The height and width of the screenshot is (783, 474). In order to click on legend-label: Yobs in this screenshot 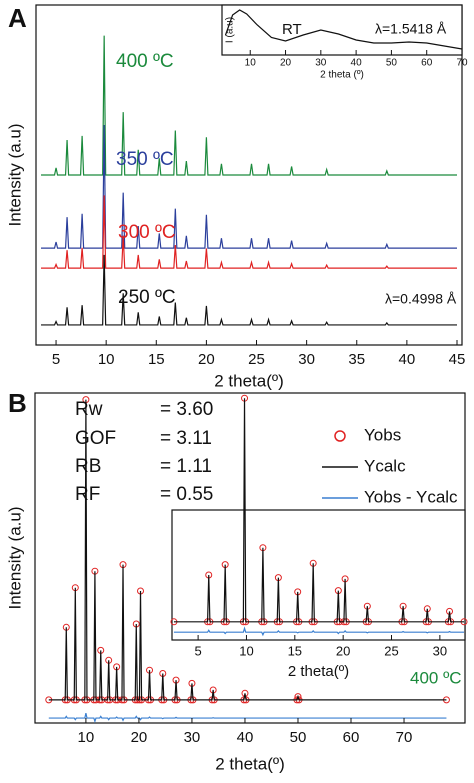, I will do `click(382, 434)`.